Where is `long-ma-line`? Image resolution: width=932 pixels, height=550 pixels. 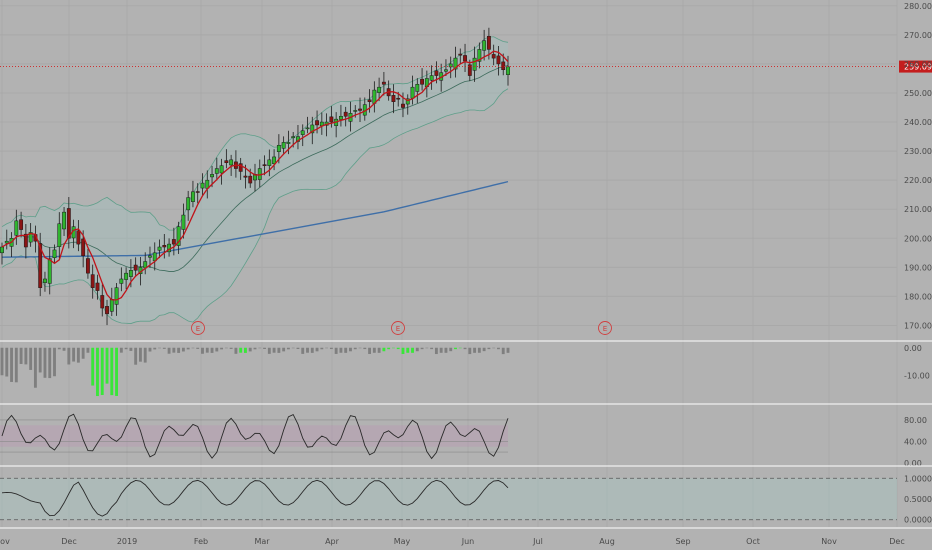 long-ma-line is located at coordinates (255, 219).